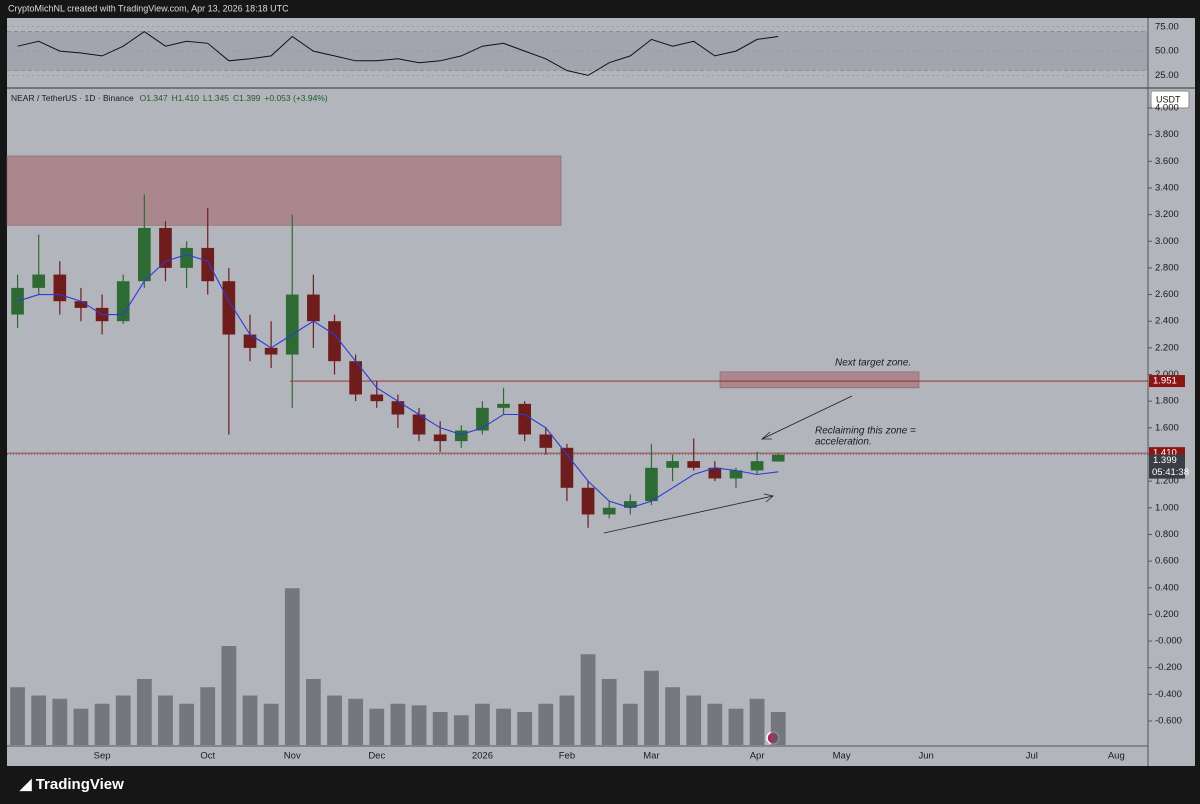 The width and height of the screenshot is (1200, 804). What do you see at coordinates (1116, 756) in the screenshot?
I see `x-tick-label: Aug` at bounding box center [1116, 756].